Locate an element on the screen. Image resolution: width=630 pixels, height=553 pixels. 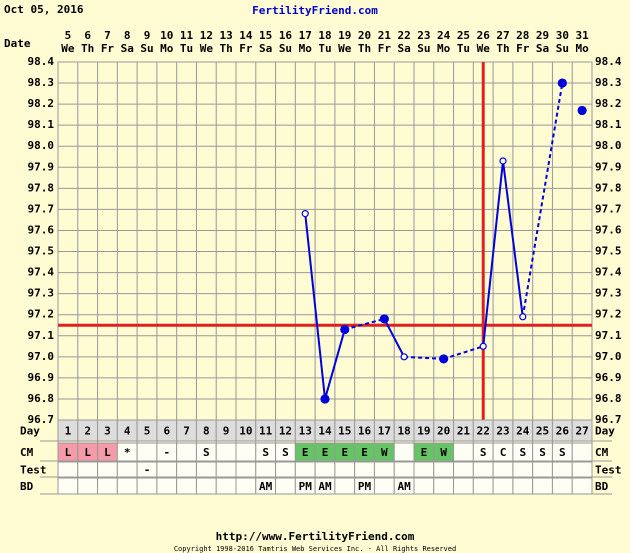
y-tick-label-right: 96.7 is located at coordinates (608, 419).